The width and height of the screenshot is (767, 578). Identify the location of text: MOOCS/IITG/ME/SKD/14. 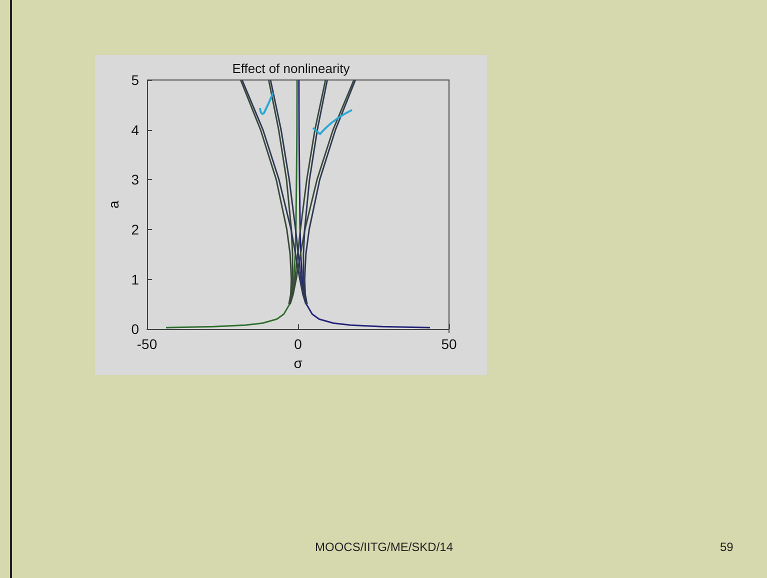
(384, 547).